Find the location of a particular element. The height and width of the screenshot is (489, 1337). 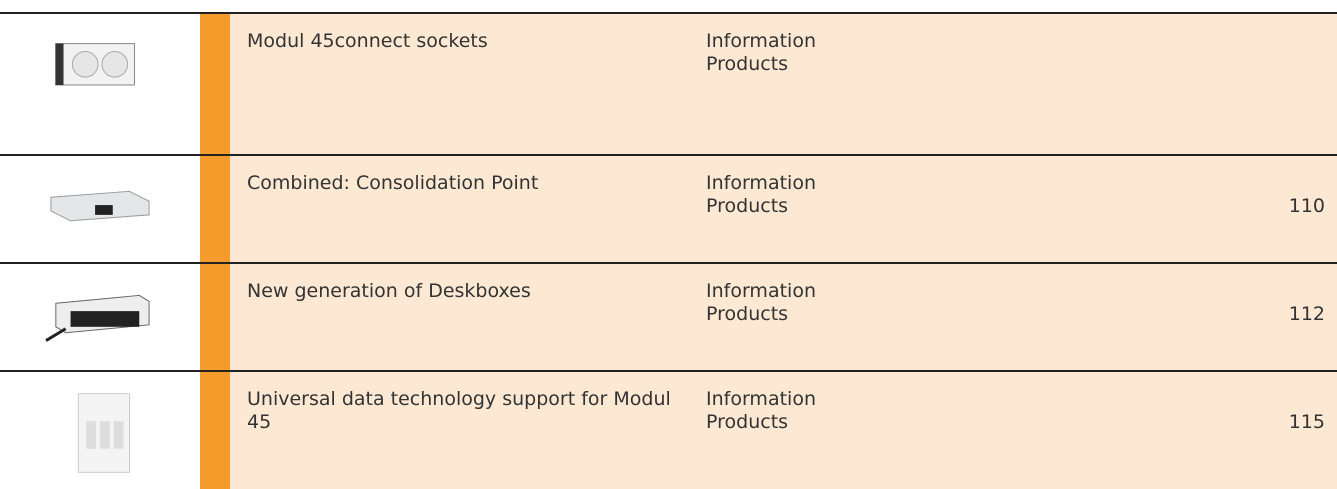

page-number: 110 is located at coordinates (1306, 206).